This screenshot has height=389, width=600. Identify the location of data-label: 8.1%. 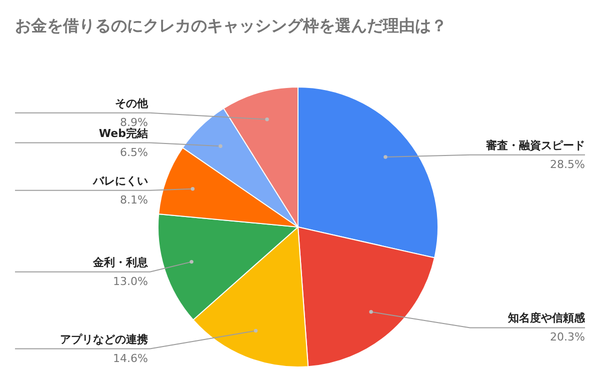
(134, 199).